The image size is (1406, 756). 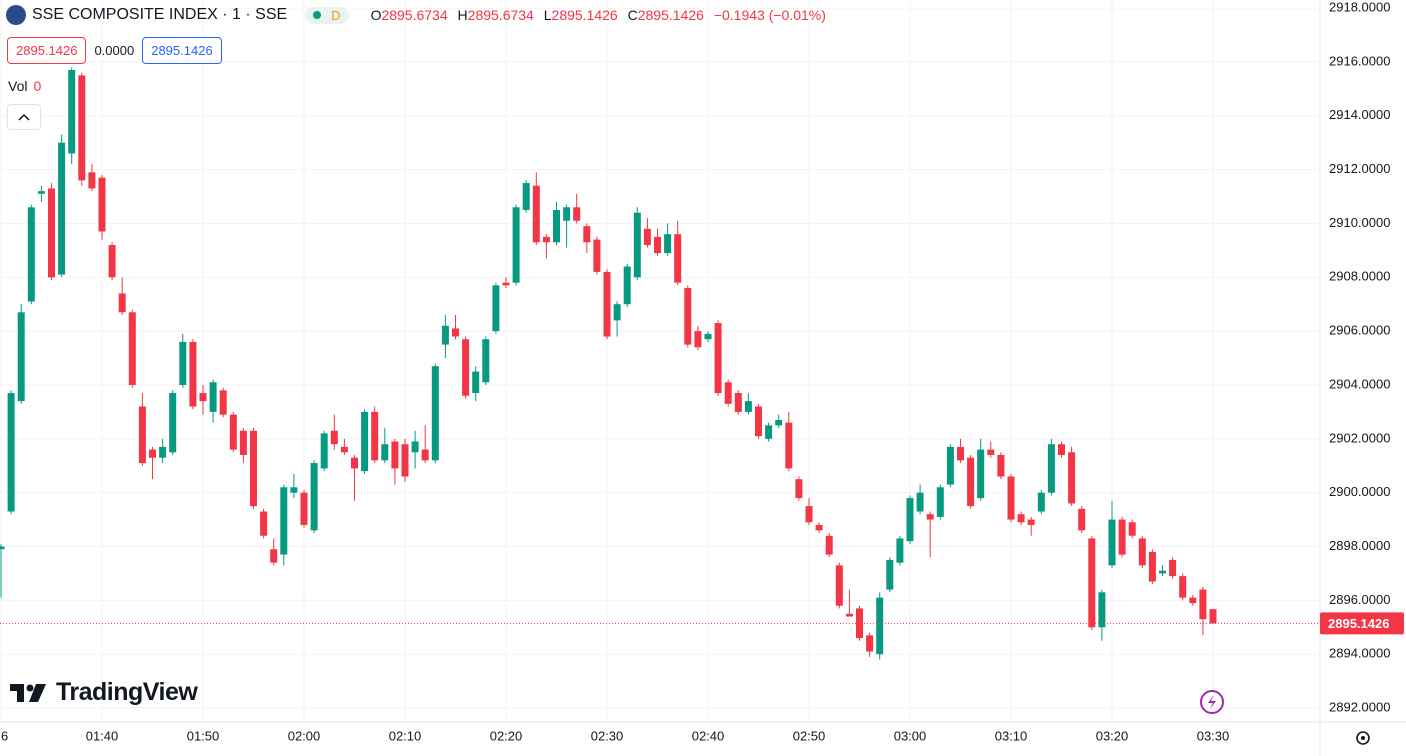 What do you see at coordinates (462, 15) in the screenshot?
I see `ohlc-letter: H` at bounding box center [462, 15].